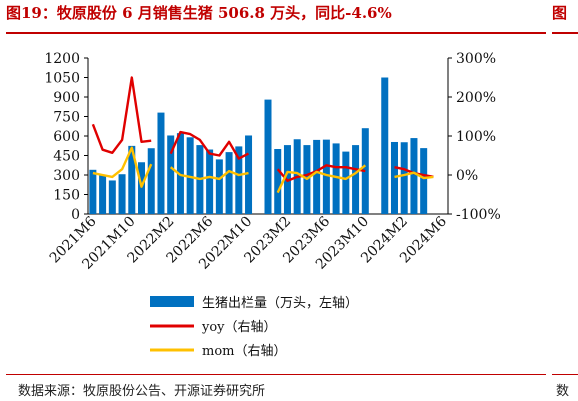 This screenshot has width=578, height=401. What do you see at coordinates (560, 13) in the screenshot?
I see `next-figure-title-fragment: 图` at bounding box center [560, 13].